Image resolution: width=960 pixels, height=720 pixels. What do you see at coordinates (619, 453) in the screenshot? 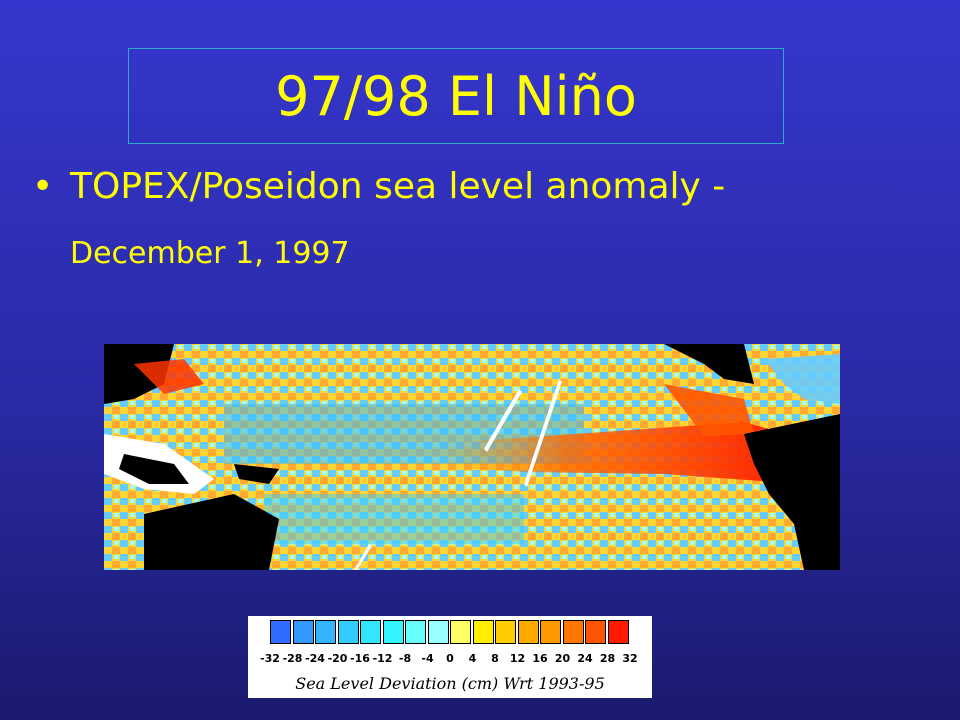
I see `warm-equatorial-band` at bounding box center [619, 453].